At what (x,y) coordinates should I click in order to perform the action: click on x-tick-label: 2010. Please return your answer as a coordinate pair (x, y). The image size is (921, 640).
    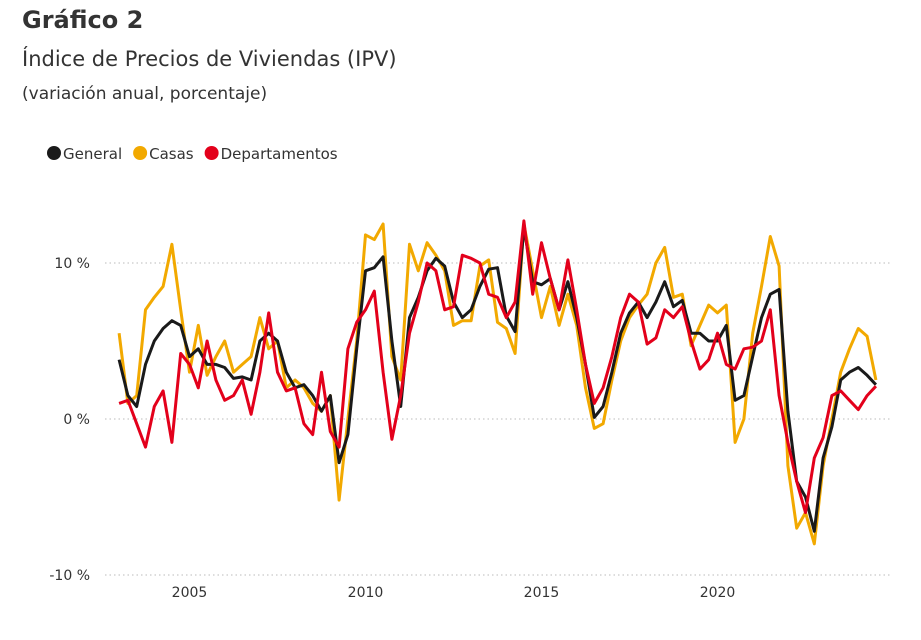
    Looking at the image, I should click on (366, 593).